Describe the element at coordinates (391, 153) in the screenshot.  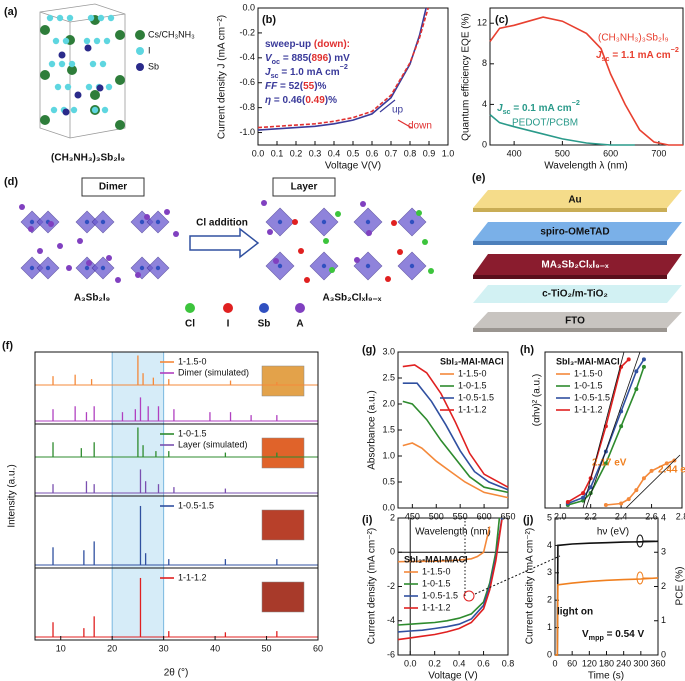
I see `x-tick-label: 0.7` at that location.